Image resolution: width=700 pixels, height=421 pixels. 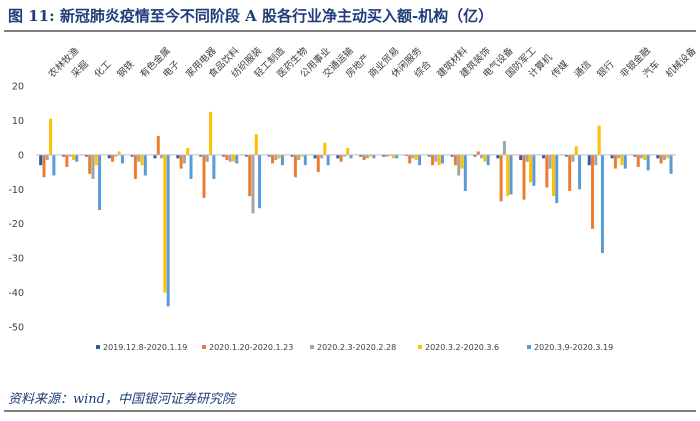 I want to click on title-divider, so click(x=350, y=31).